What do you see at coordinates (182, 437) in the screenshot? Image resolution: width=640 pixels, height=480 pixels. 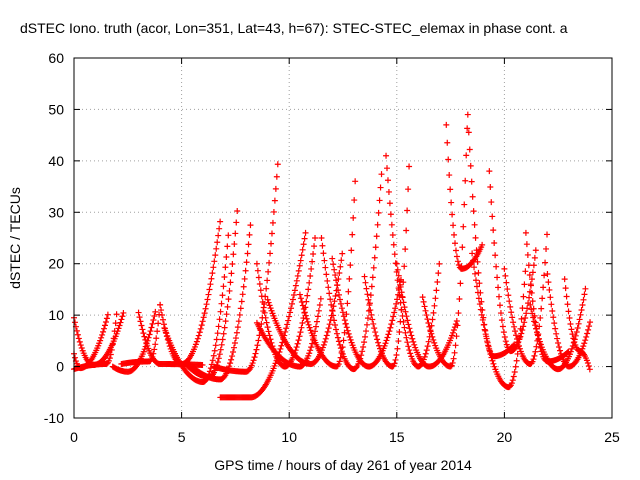 I see `x-tick-label: 5` at bounding box center [182, 437].